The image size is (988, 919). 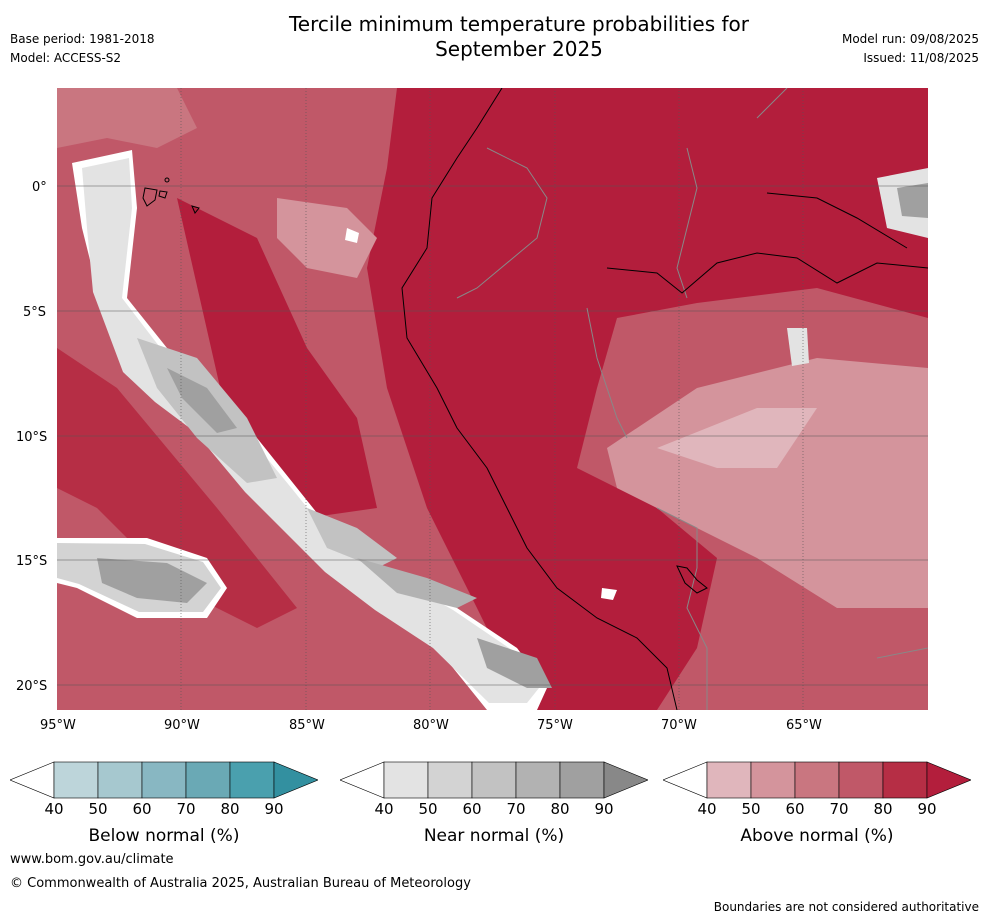 I want to click on below-normal-tick-label: 40, so click(x=54, y=809).